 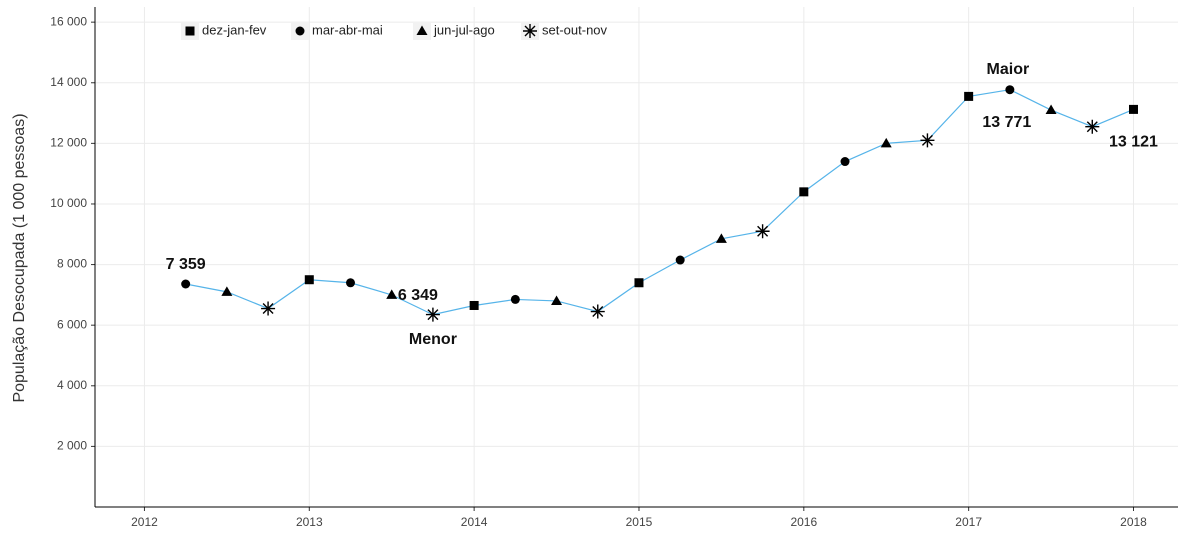 I want to click on annotation: Menor, so click(x=433, y=339).